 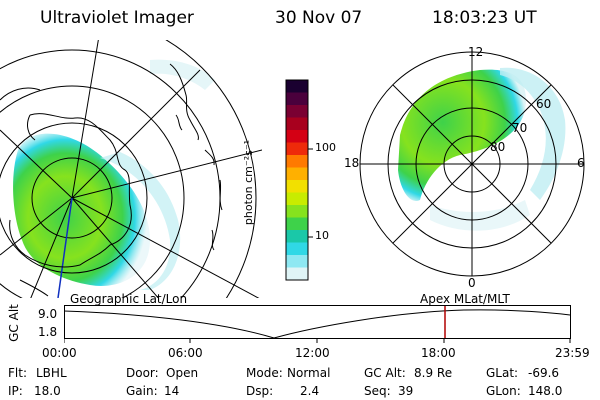 What do you see at coordinates (13, 323) in the screenshot?
I see `timeline-y-axis-label: GC Alt` at bounding box center [13, 323].